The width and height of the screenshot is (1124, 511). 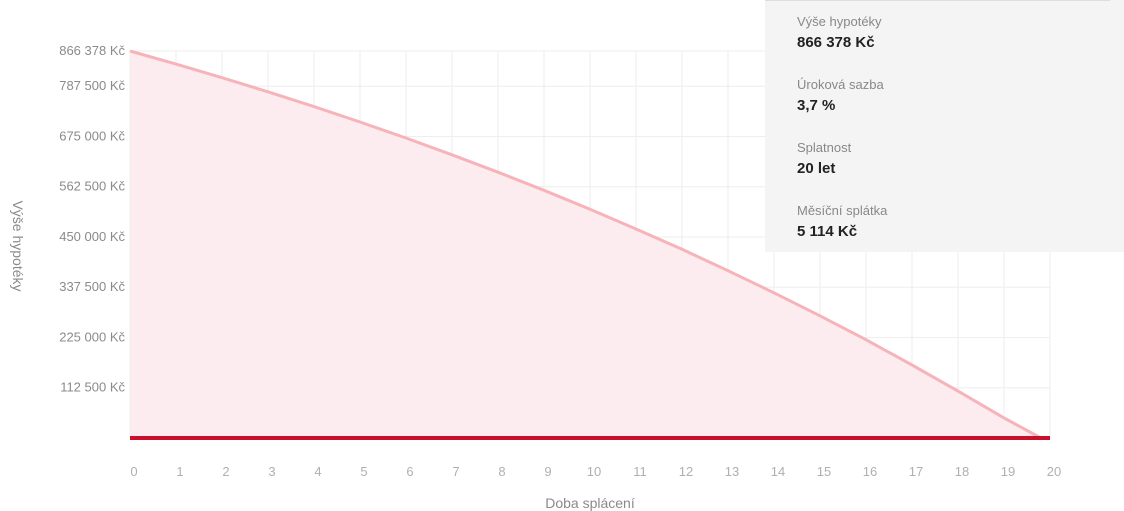 I want to click on info-value: 3,7 %, so click(x=816, y=105).